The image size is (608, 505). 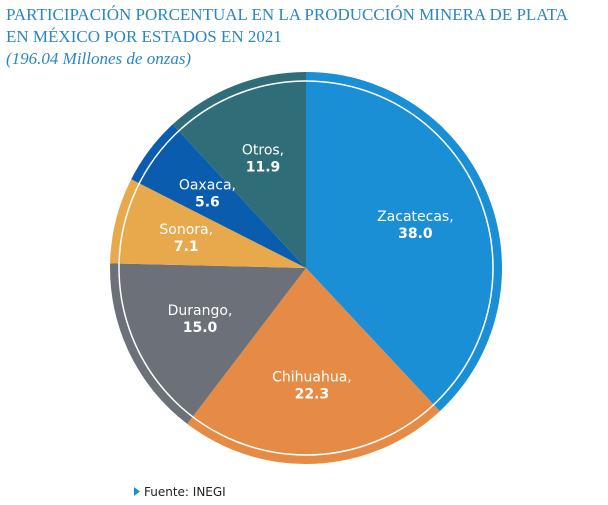 What do you see at coordinates (312, 394) in the screenshot?
I see `slice-value: 22.3` at bounding box center [312, 394].